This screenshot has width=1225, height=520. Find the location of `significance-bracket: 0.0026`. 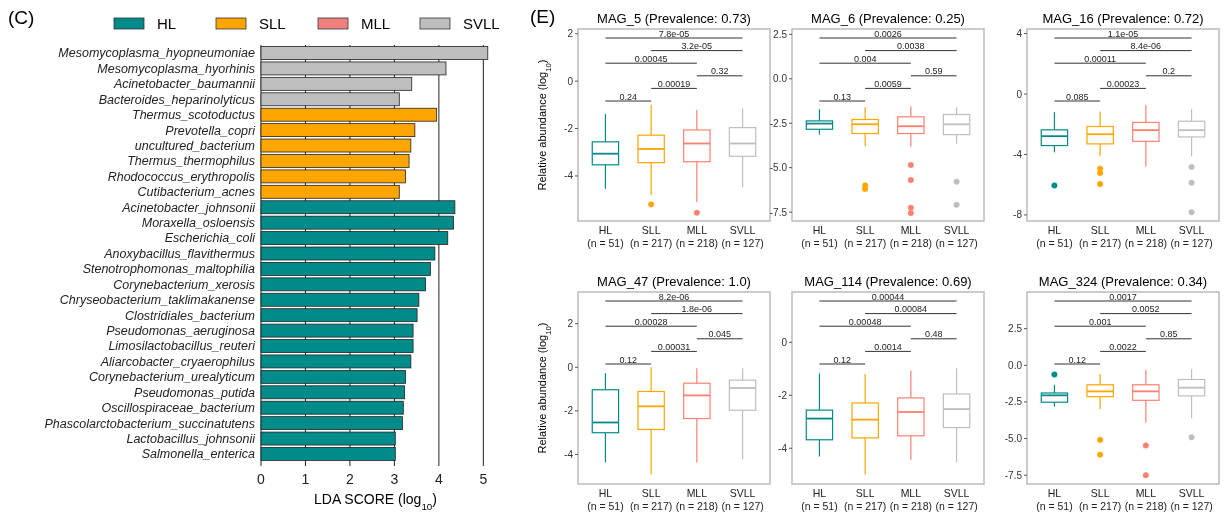

significance-bracket: 0.0026 is located at coordinates (888, 33).